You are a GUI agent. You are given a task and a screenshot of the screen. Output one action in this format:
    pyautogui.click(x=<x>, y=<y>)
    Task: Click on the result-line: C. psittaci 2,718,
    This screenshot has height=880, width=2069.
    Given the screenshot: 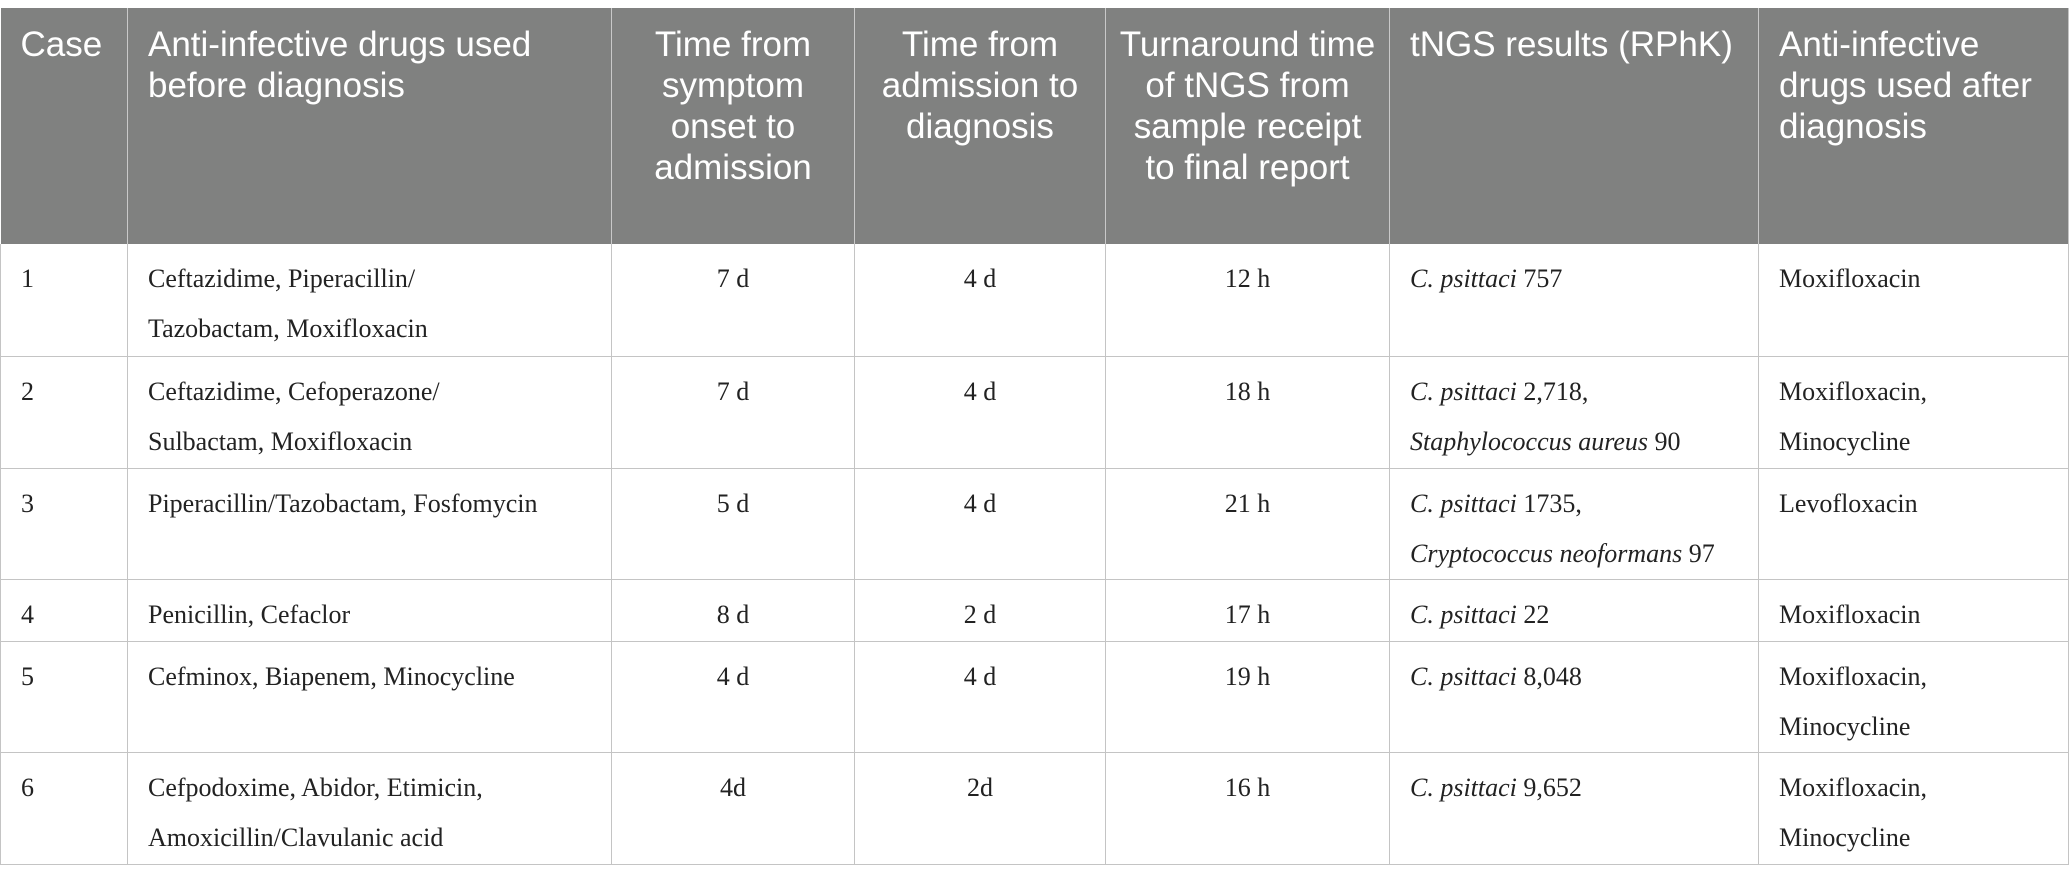 What is the action you would take?
    pyautogui.click(x=1579, y=392)
    